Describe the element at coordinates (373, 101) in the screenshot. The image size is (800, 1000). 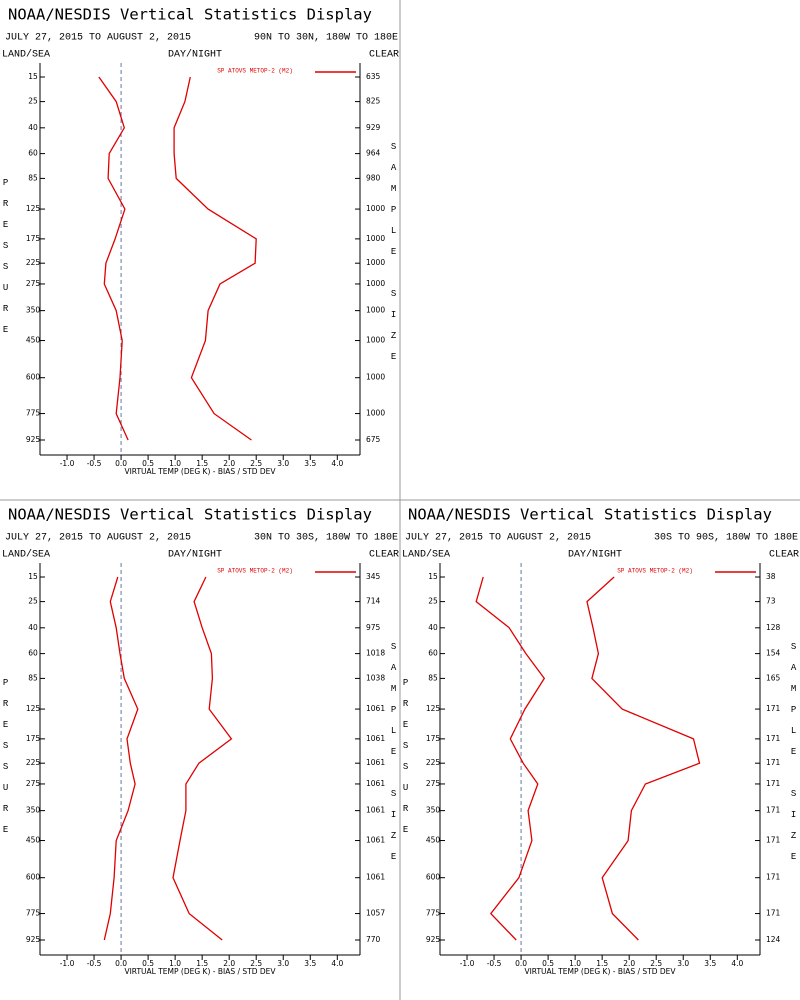
I see `sample-size-label: 825` at that location.